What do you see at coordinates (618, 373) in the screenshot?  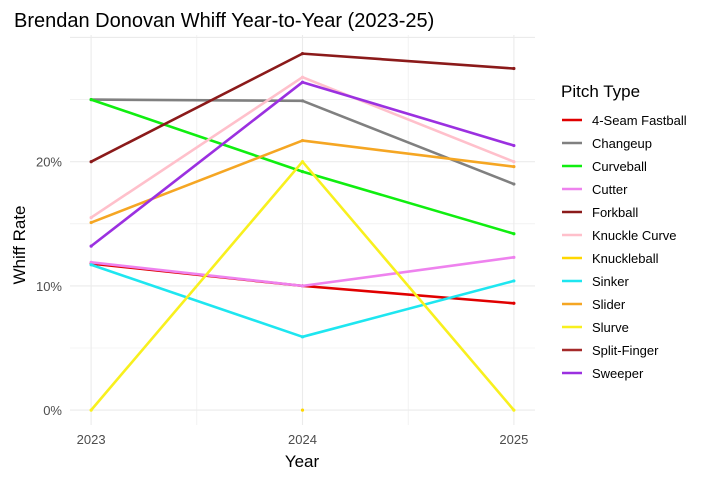 I see `legend-label-sweeper: Sweeper` at bounding box center [618, 373].